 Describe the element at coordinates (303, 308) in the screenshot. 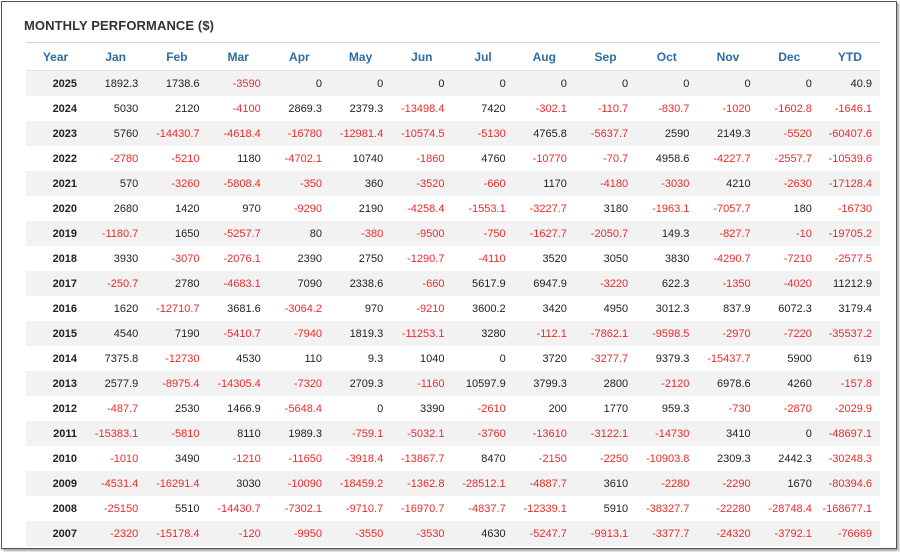

I see `month-cell: -3064.2` at that location.